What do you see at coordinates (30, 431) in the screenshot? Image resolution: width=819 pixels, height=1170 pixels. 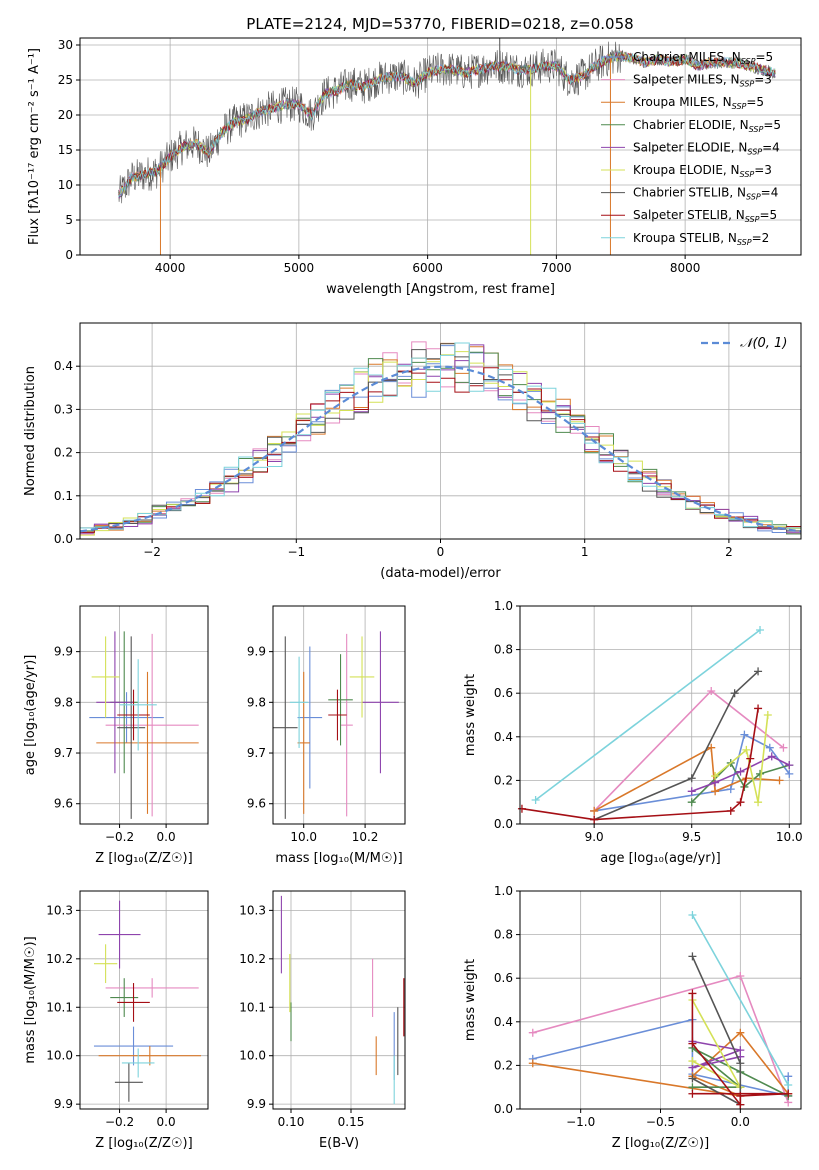 I see `y-axis-label: Normed distribution` at bounding box center [30, 431].